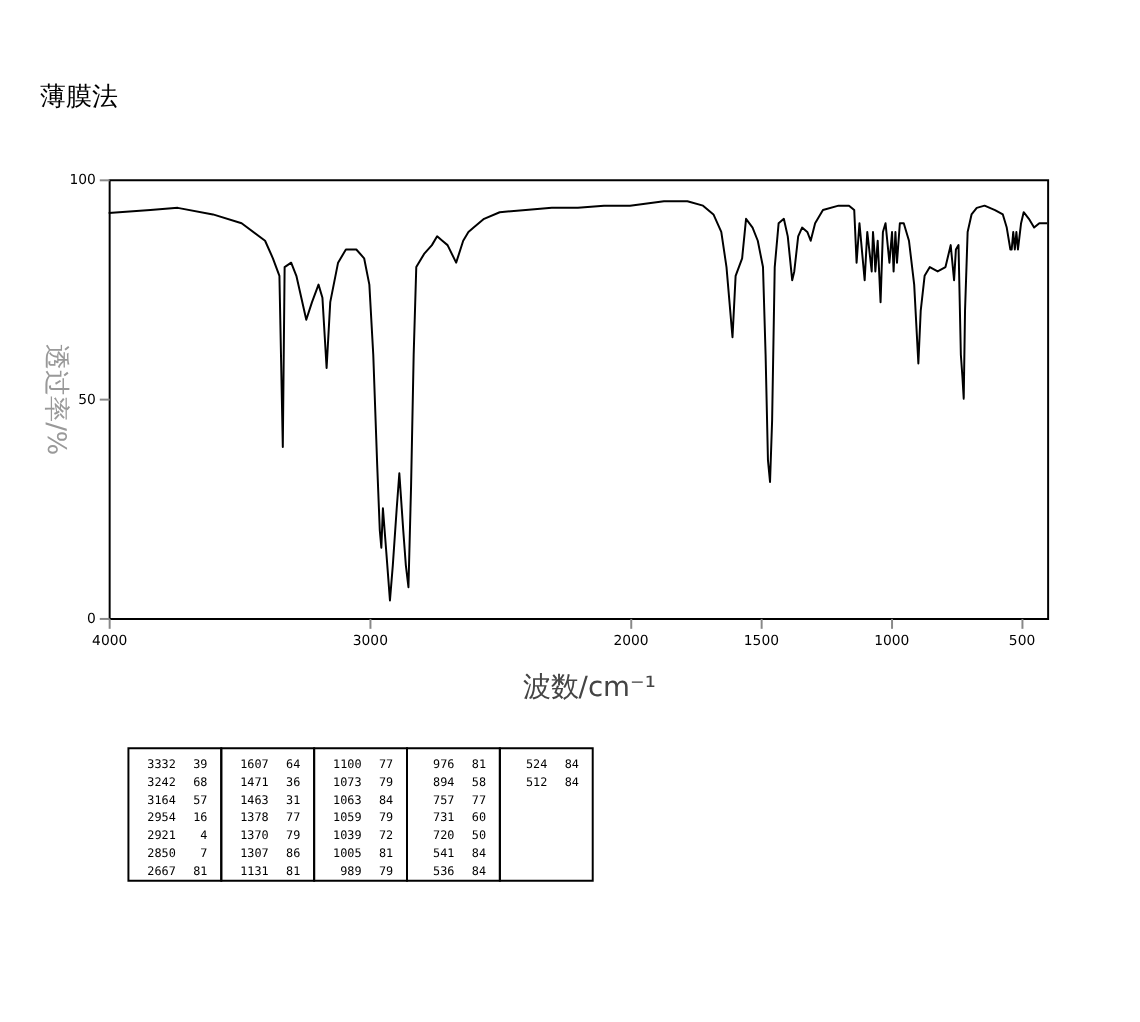 The height and width of the screenshot is (1022, 1140). I want to click on chart-title: 薄膜法, so click(78, 98).